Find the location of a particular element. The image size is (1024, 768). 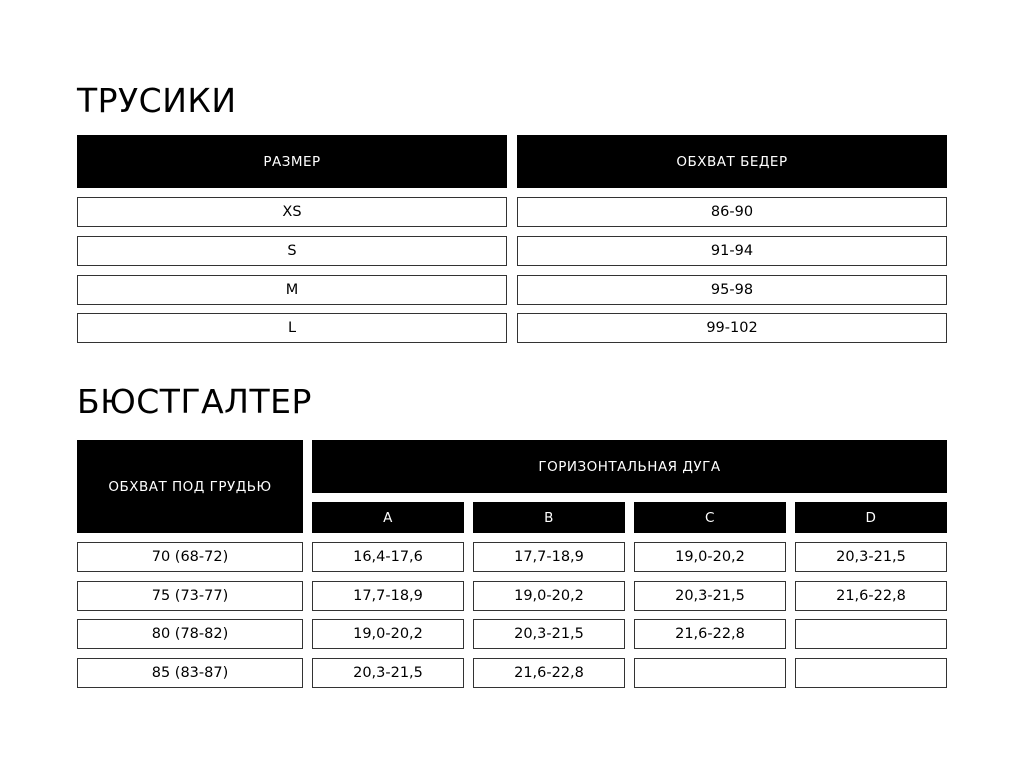

size-cell: S is located at coordinates (292, 251).